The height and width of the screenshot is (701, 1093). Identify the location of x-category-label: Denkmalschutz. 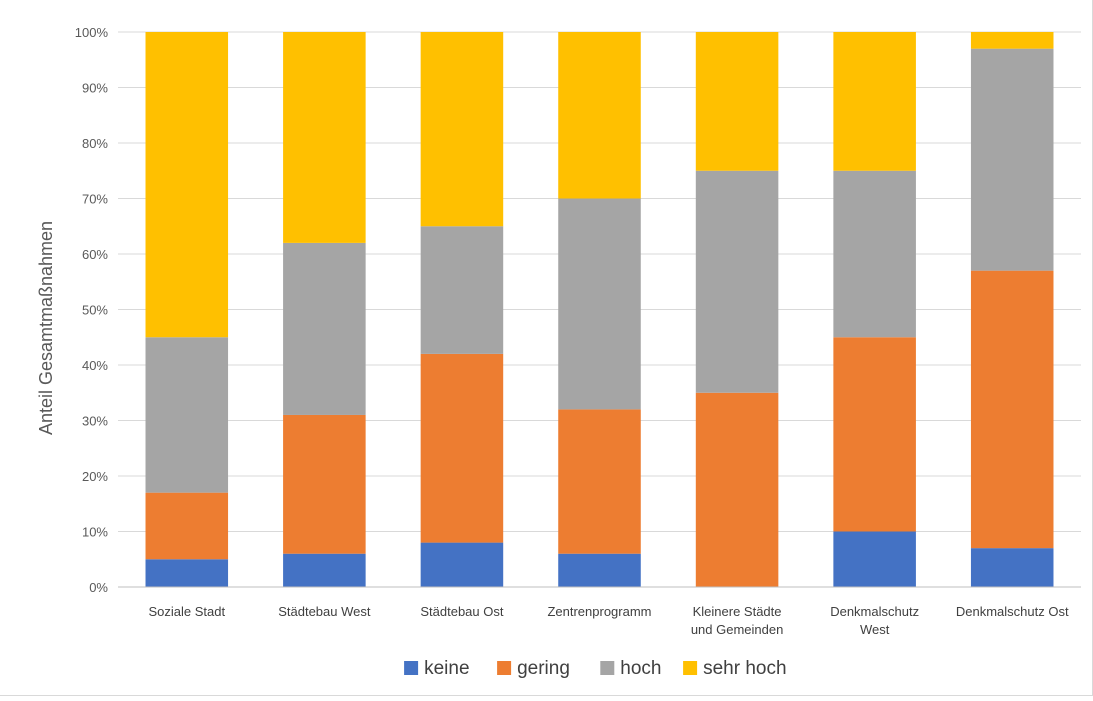
(874, 611).